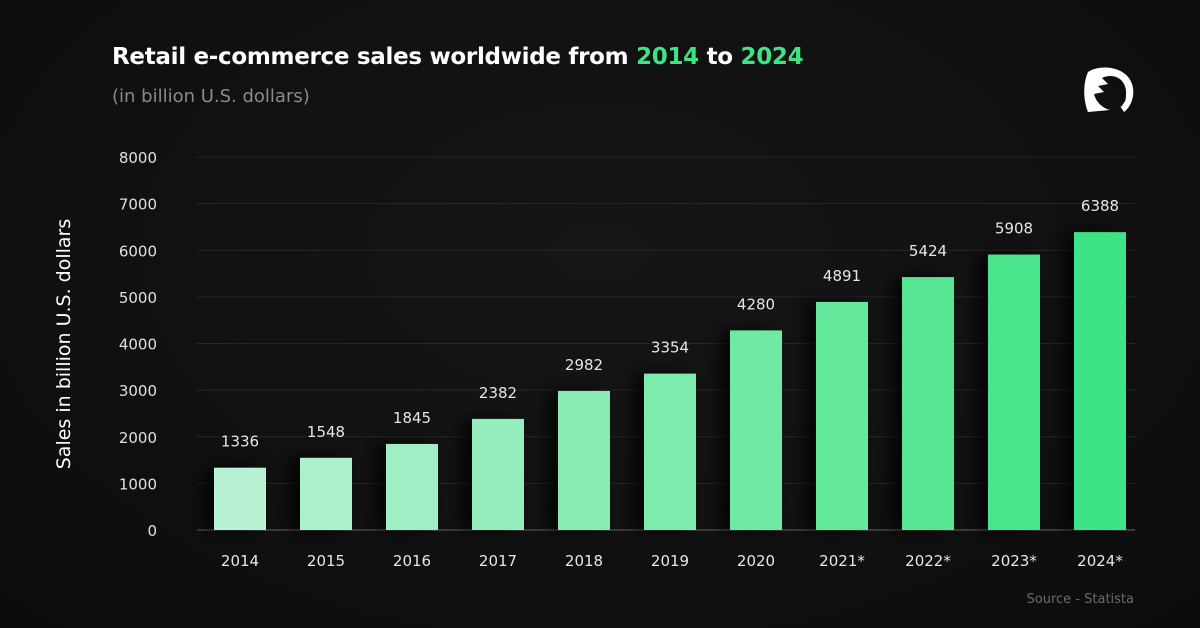  Describe the element at coordinates (667, 57) in the screenshot. I see `title-year-start: 2014` at that location.